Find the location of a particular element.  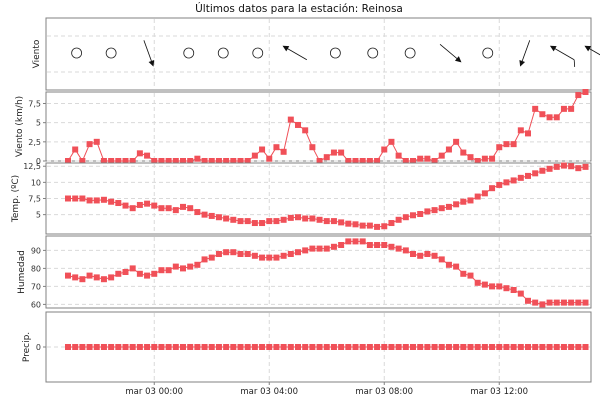

y-tick-label: 12,5 is located at coordinates (32, 166).